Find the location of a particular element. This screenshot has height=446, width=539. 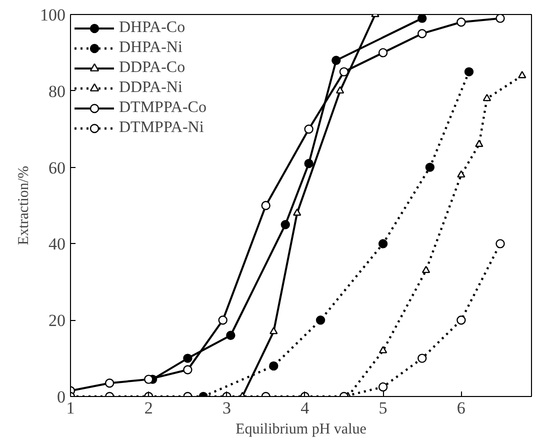

y-tick-label: 0 is located at coordinates (61, 397).